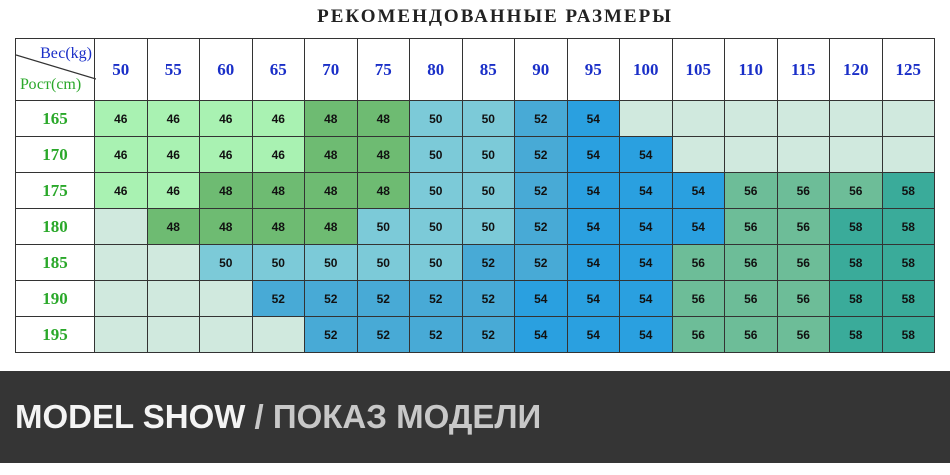  I want to click on height-header: 190, so click(55, 298).